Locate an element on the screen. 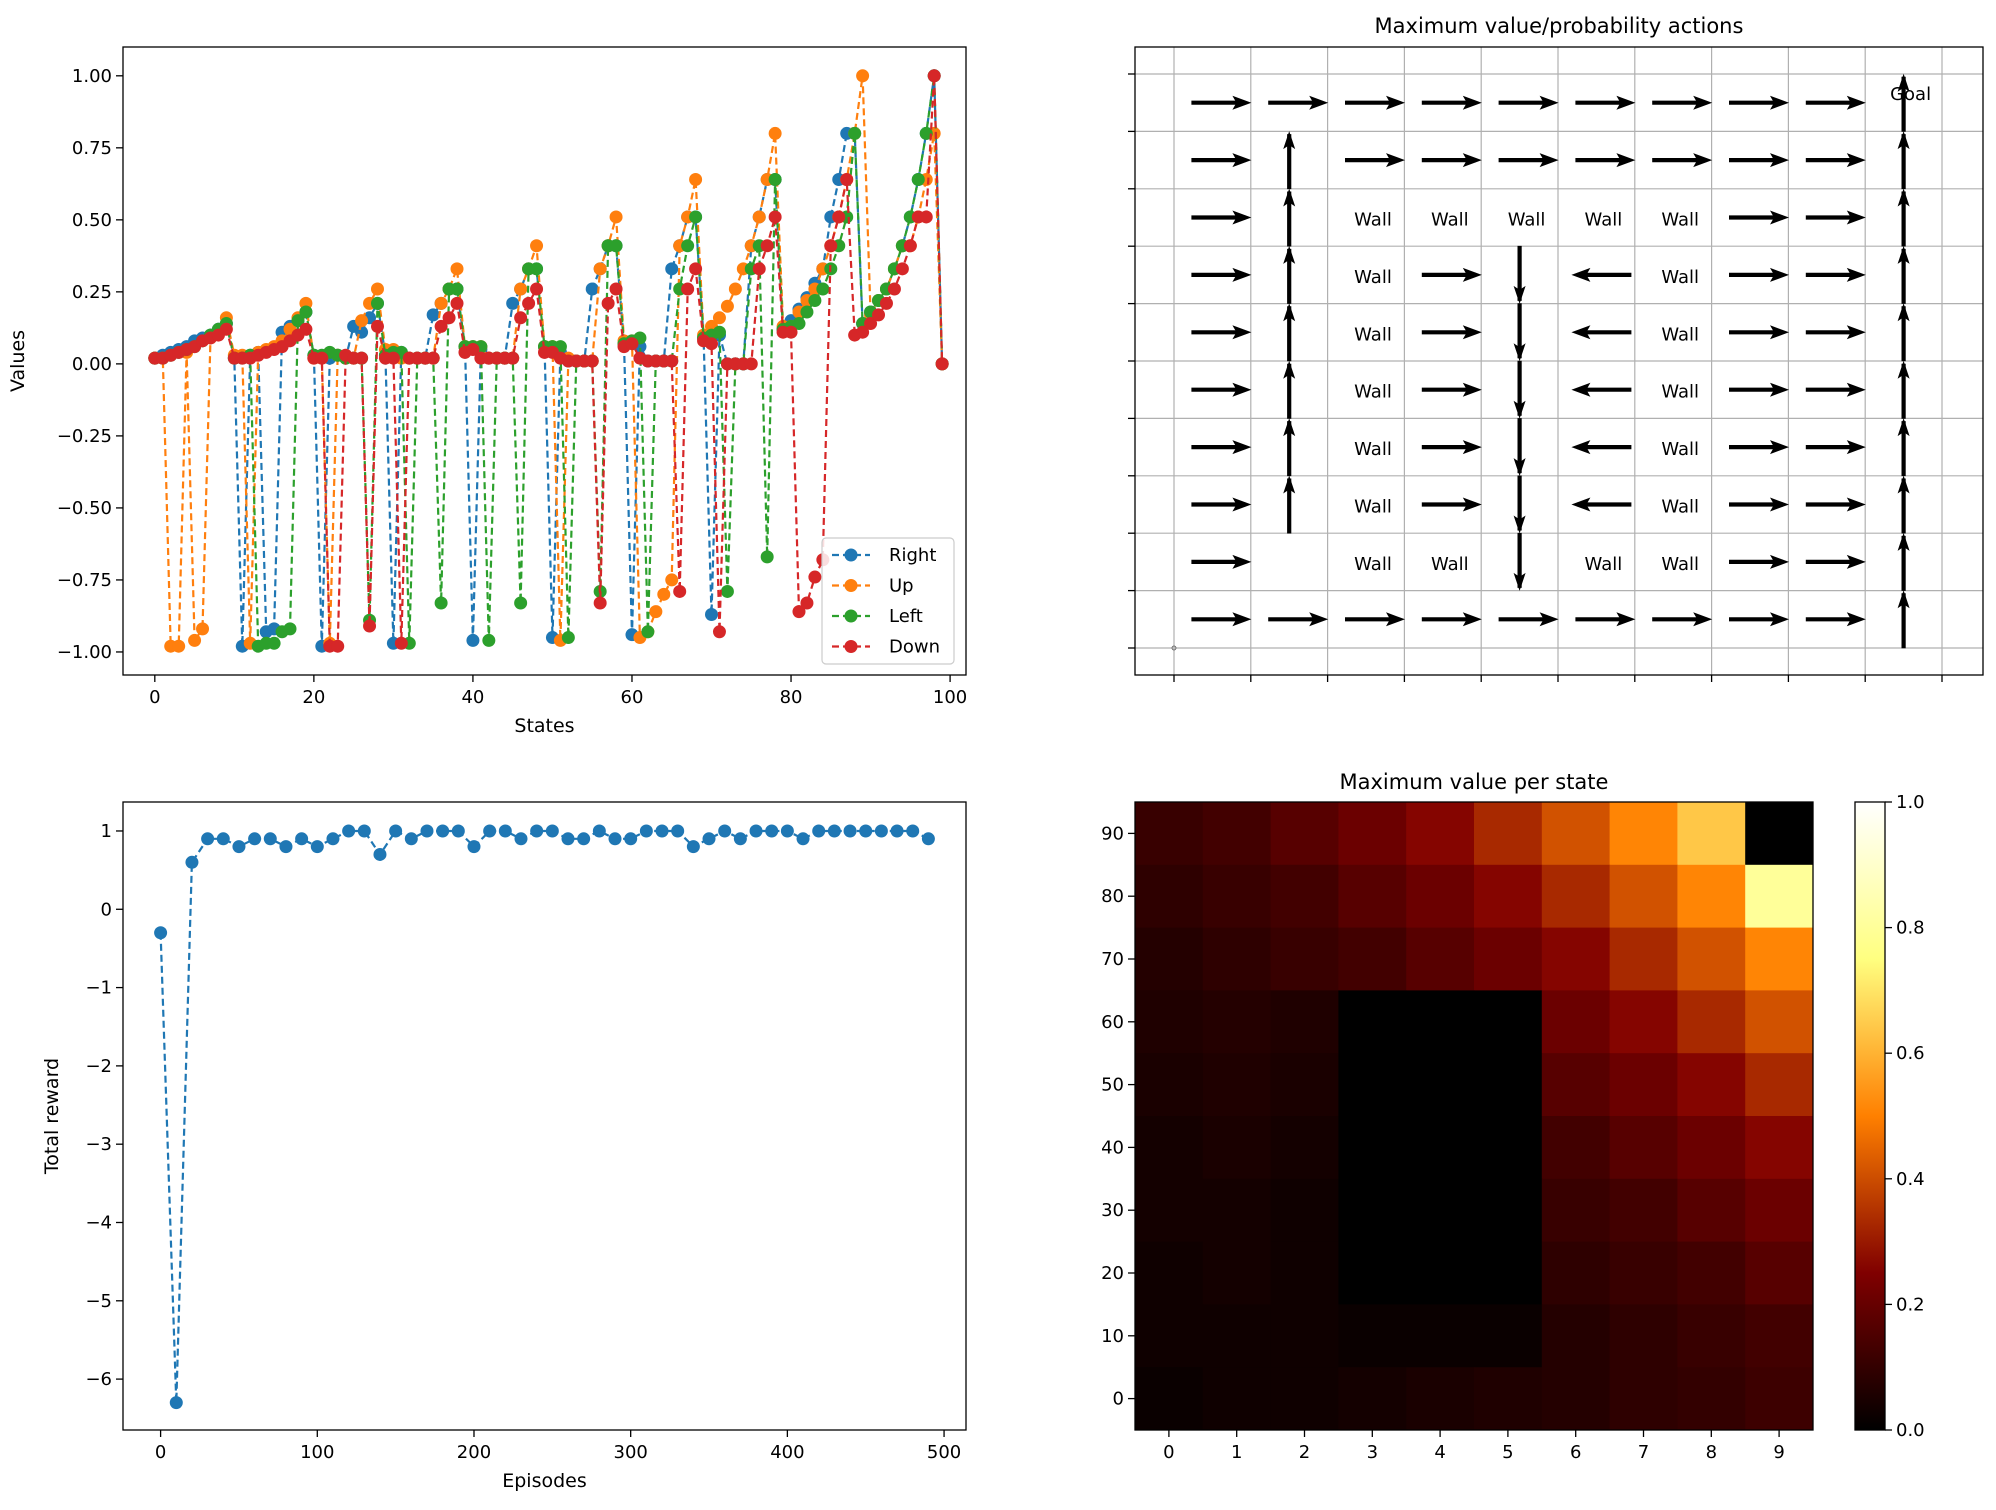 The height and width of the screenshot is (1510, 1996). y-tick-label: 90 is located at coordinates (1112, 833).